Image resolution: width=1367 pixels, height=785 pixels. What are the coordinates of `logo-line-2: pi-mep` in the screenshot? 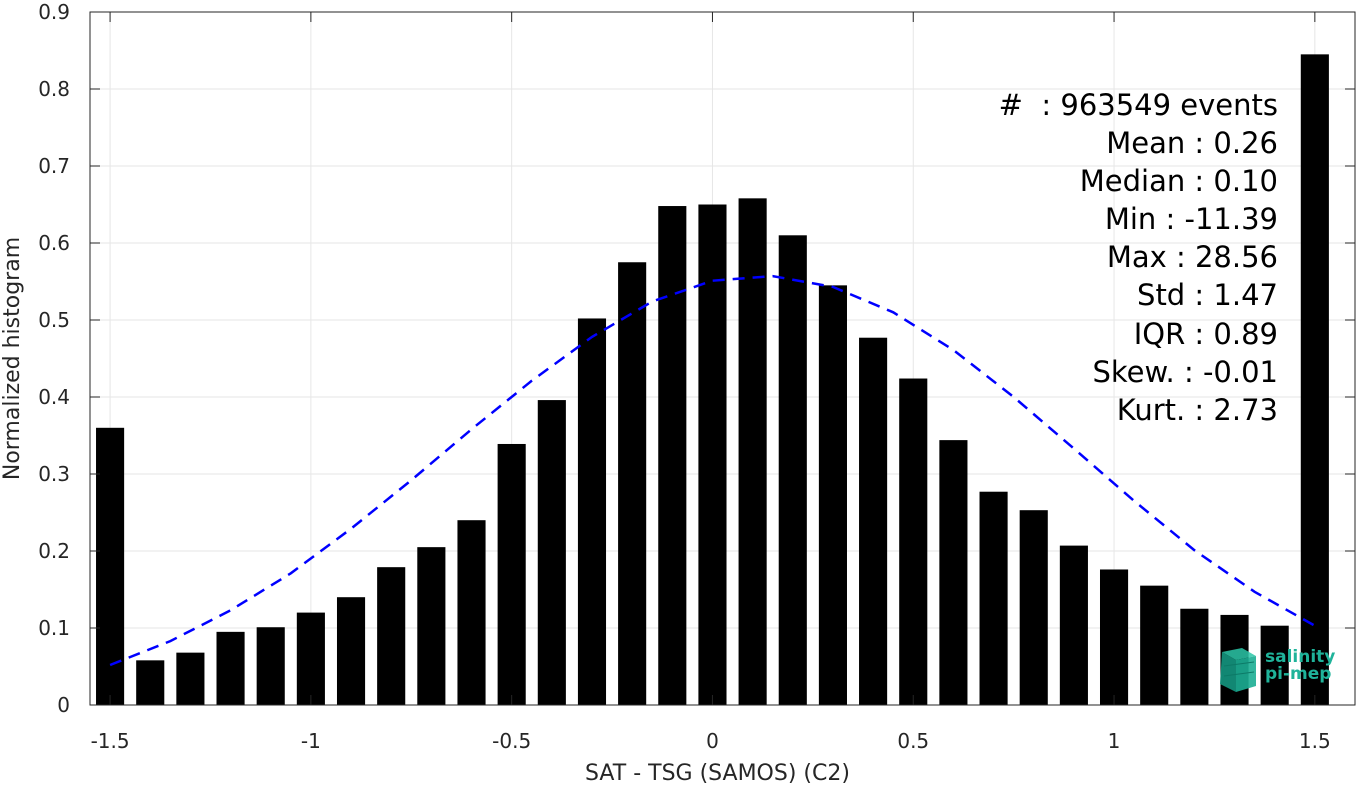 It's located at (1298, 674).